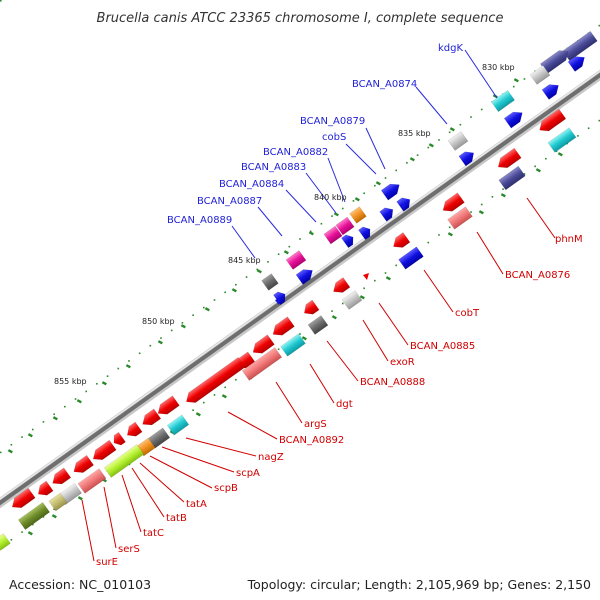  What do you see at coordinates (295, 152) in the screenshot?
I see `gene-label-BCAN_A0882: BCAN_A0882` at bounding box center [295, 152].